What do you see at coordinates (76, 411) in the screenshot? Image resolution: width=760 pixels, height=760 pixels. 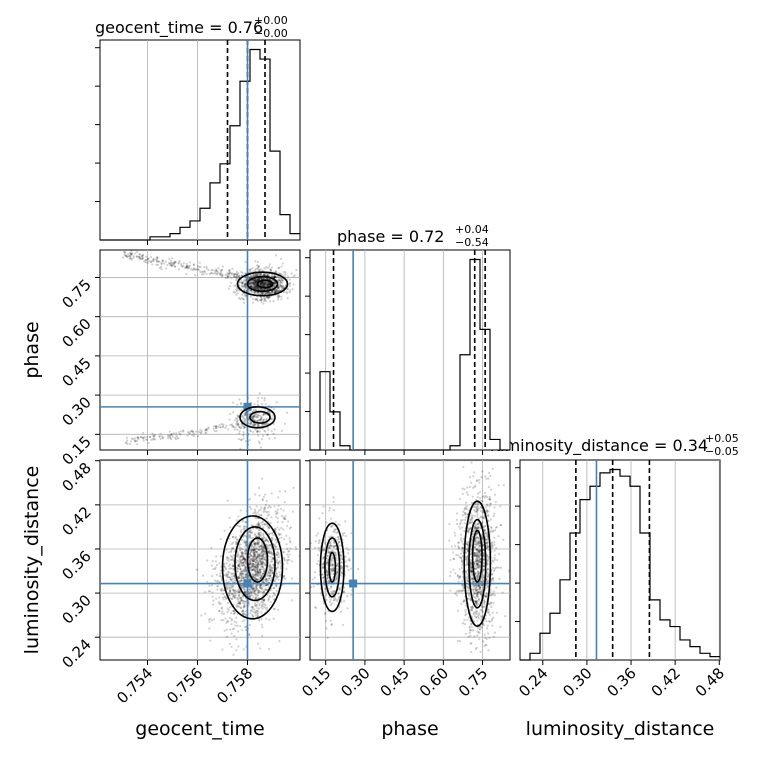 I see `y-phase-tick-label: 0.30` at bounding box center [76, 411].